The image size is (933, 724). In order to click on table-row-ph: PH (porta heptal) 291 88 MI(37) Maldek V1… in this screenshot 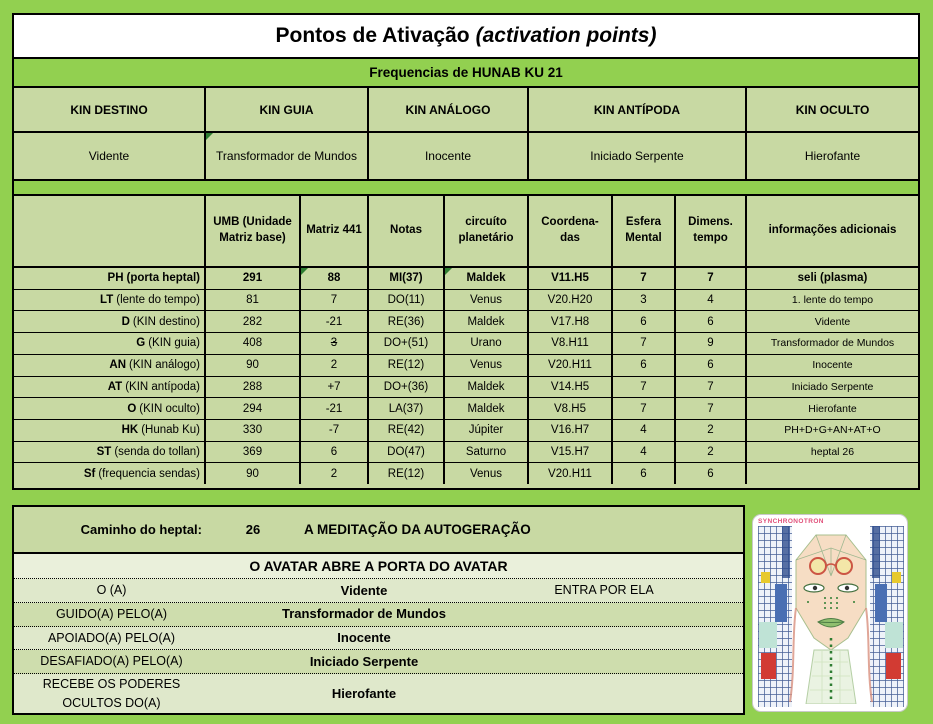, I will do `click(466, 279)`.